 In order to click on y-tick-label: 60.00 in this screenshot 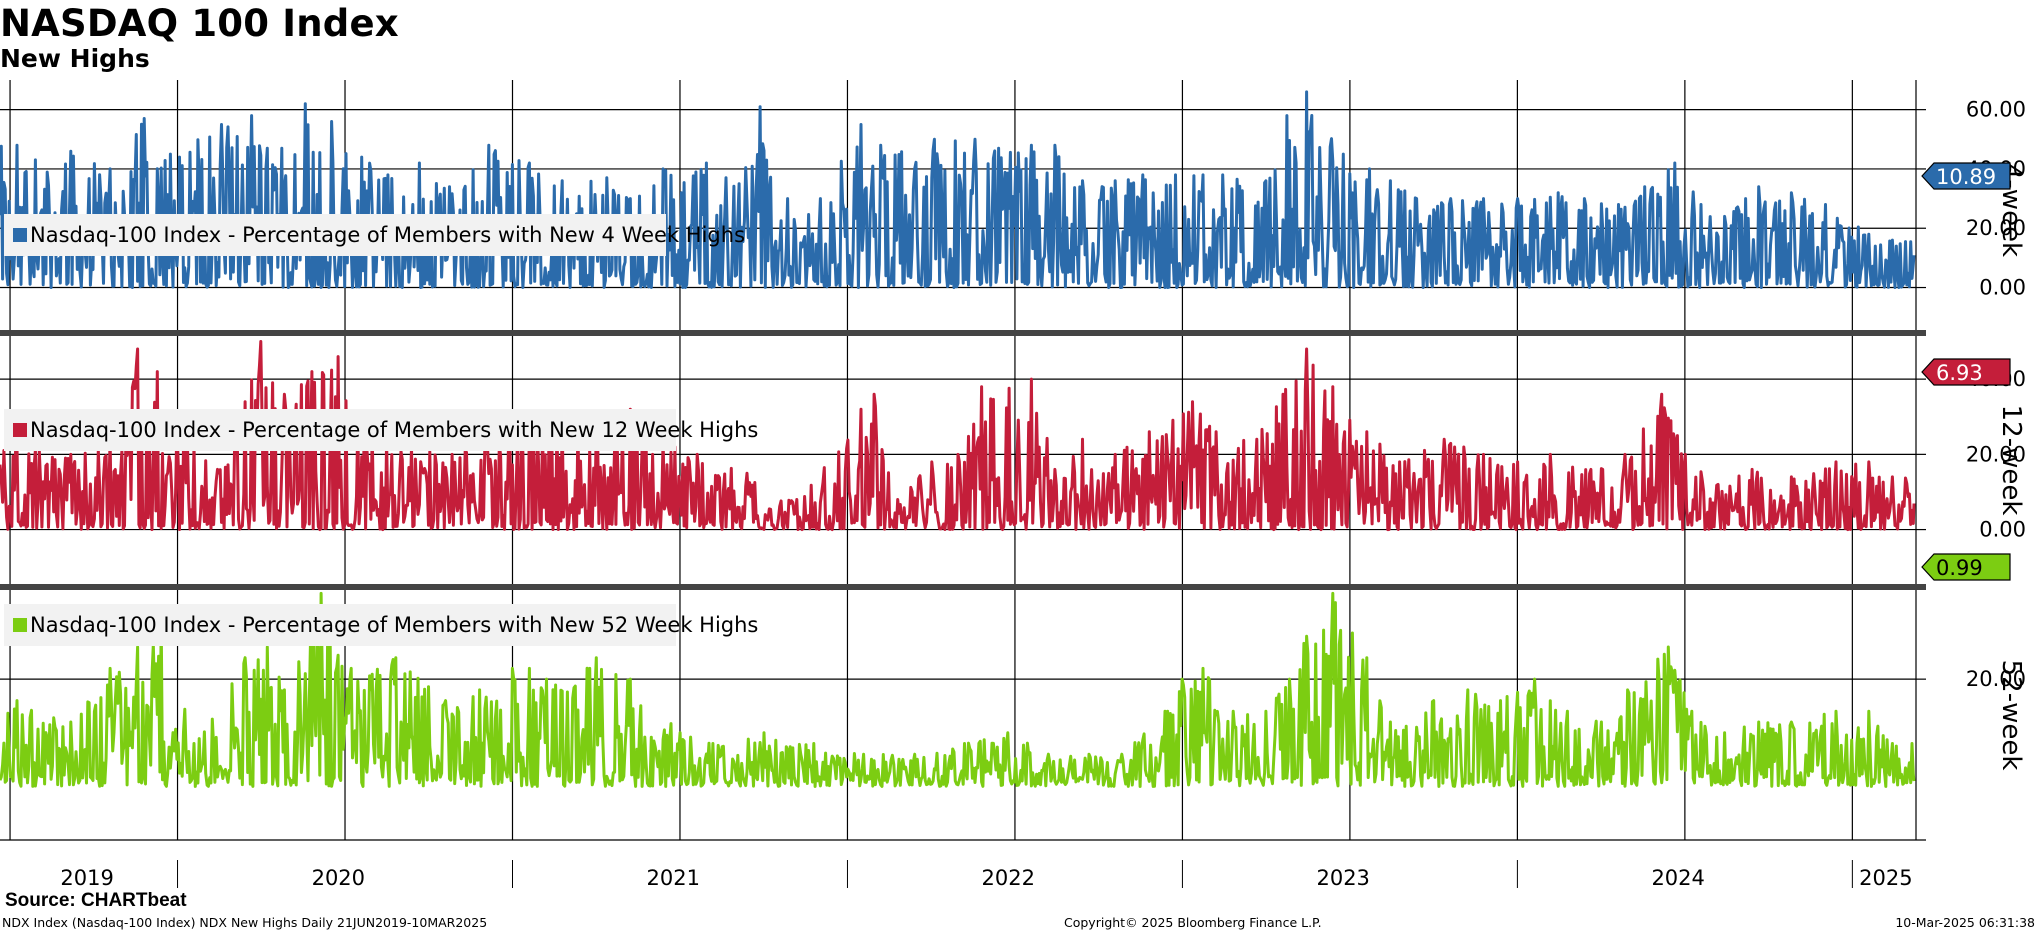, I will do `click(1996, 110)`.